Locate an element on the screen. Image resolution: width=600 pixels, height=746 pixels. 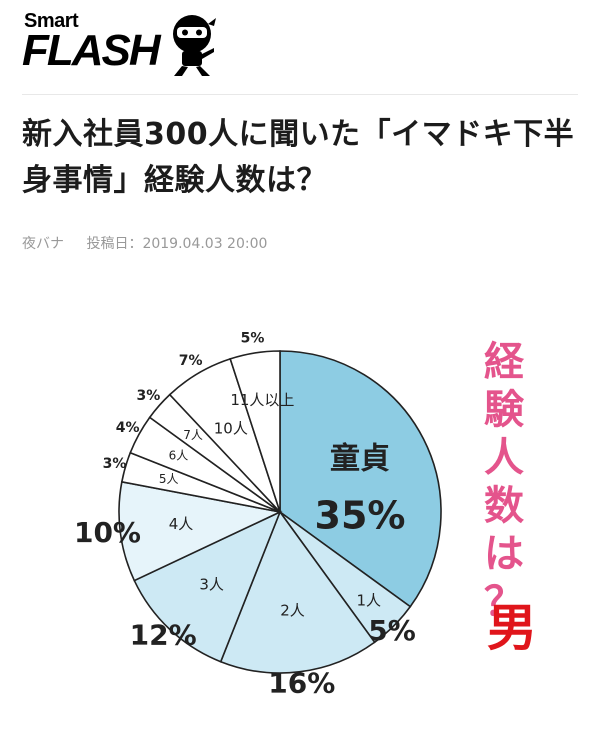
slice-percentage: 12% is located at coordinates (163, 634).